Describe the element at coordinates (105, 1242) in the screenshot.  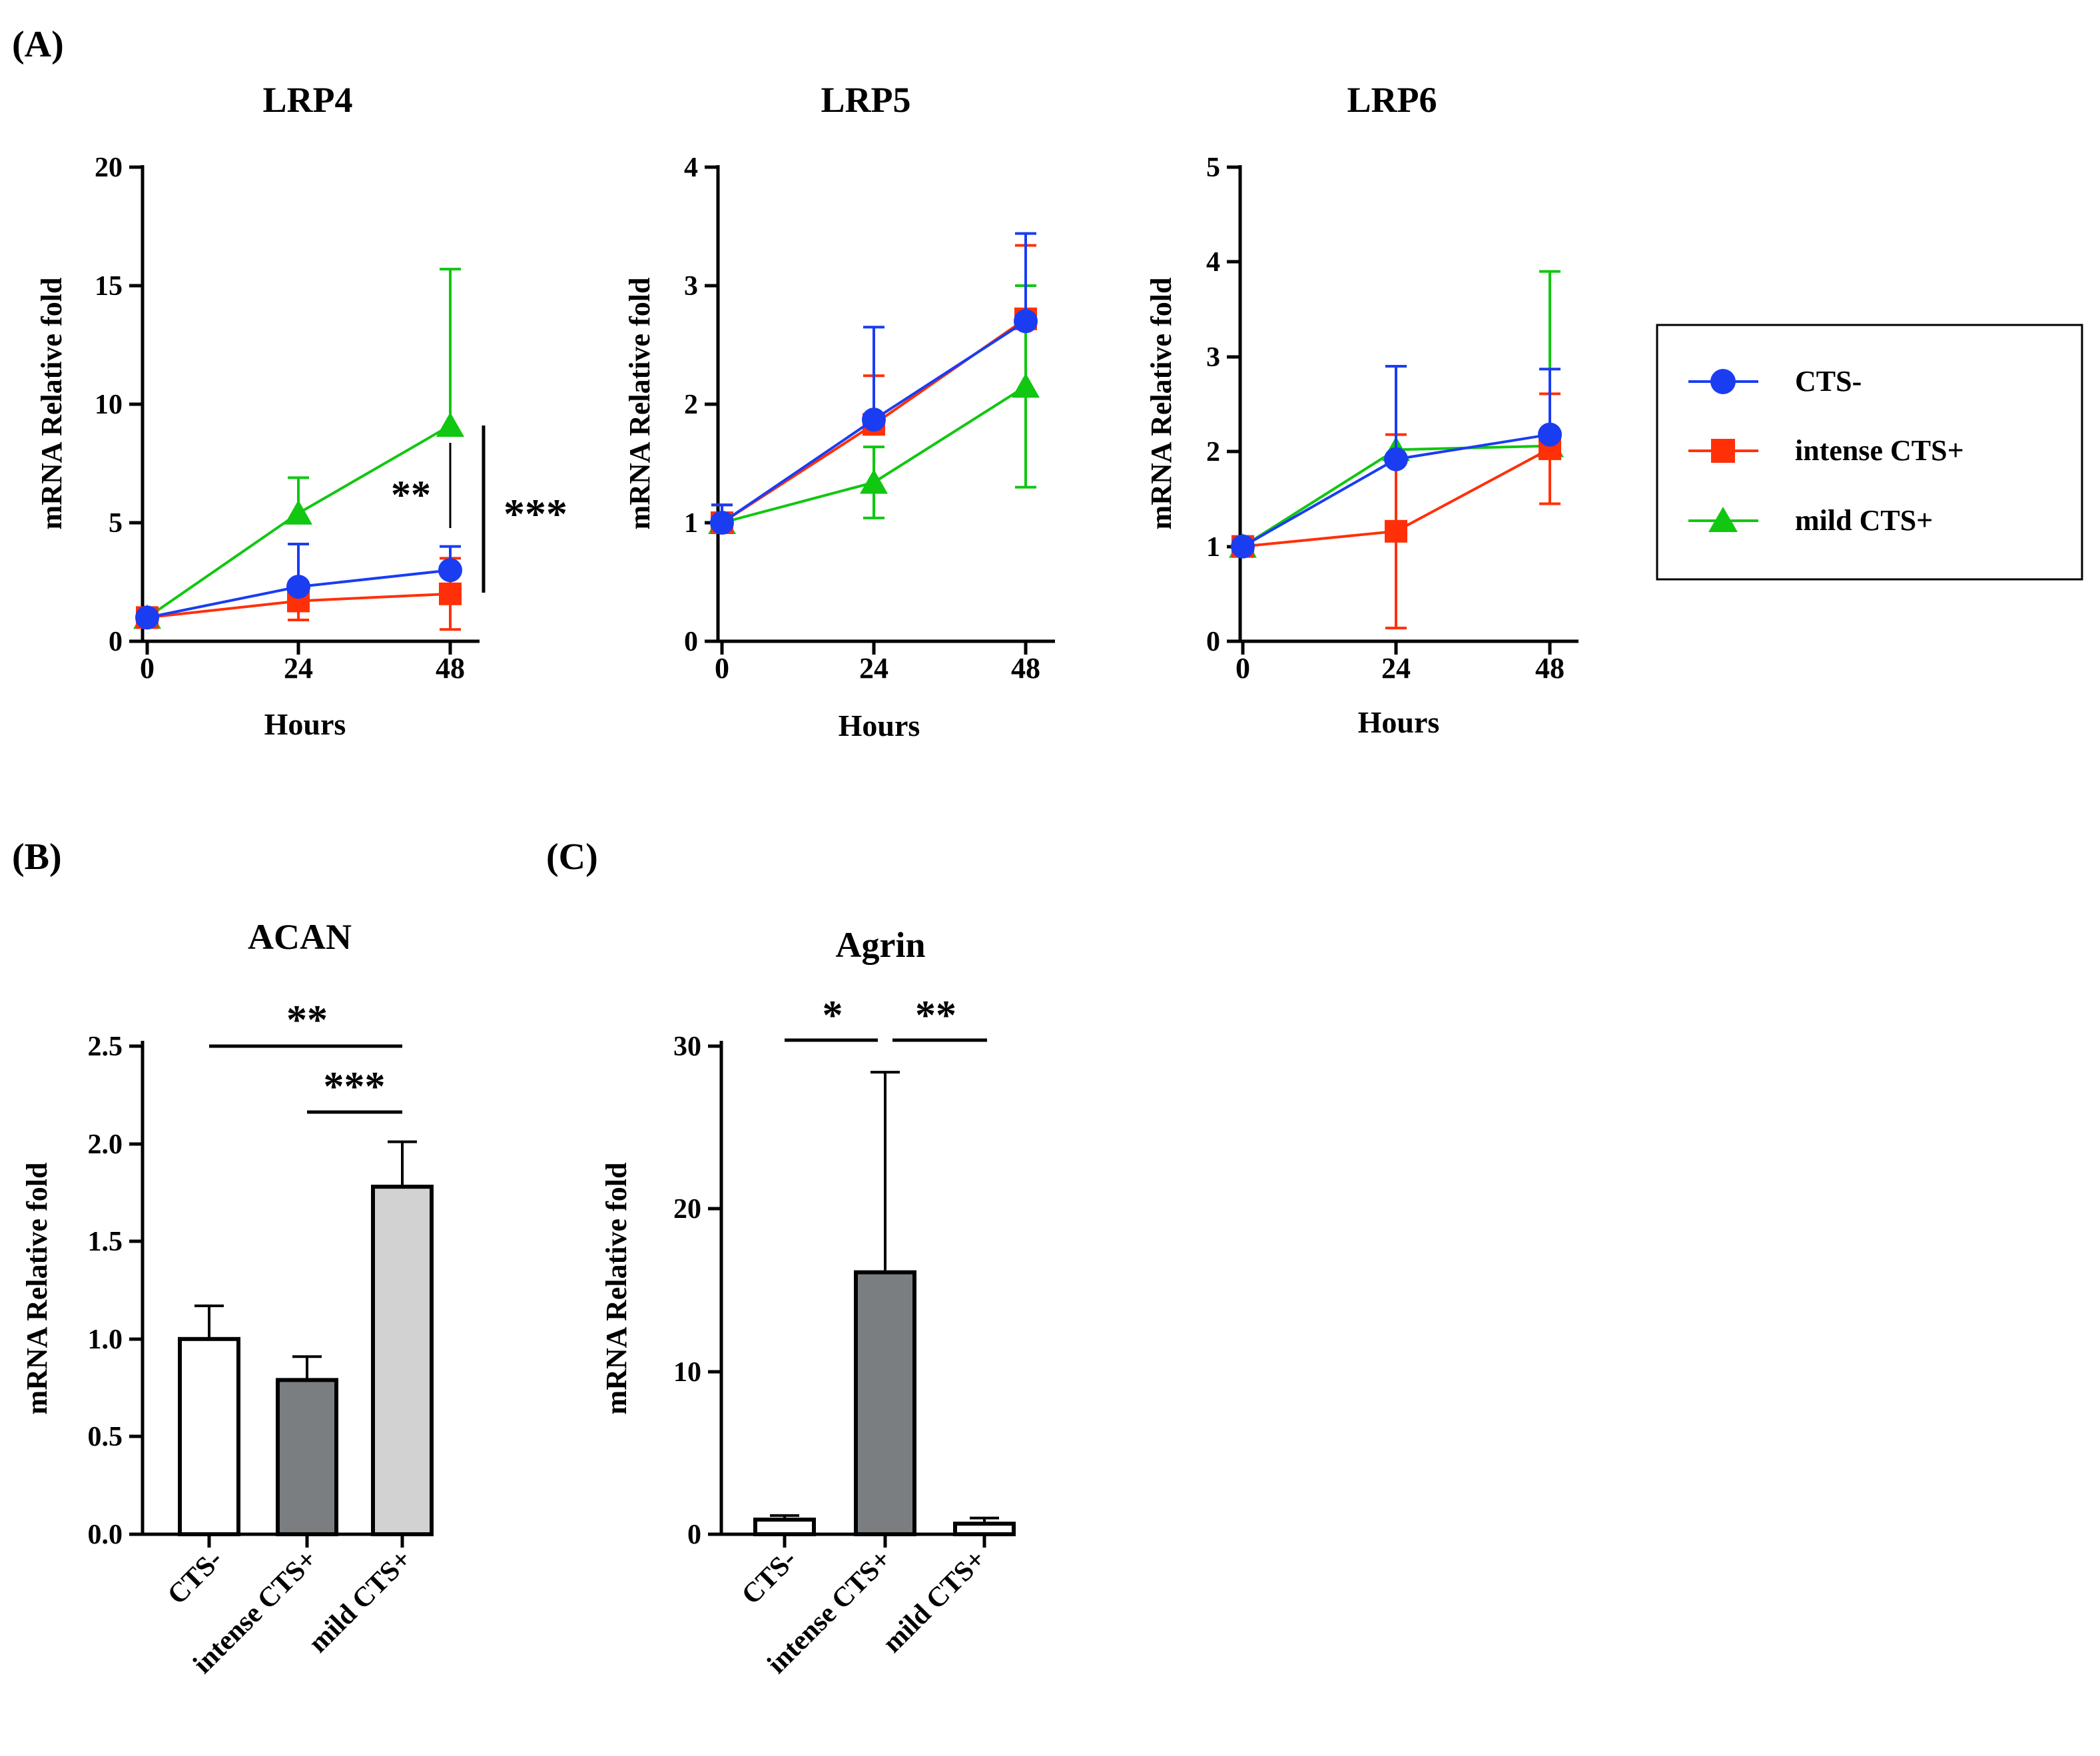
I see `y-tick-label: 1.5` at that location.